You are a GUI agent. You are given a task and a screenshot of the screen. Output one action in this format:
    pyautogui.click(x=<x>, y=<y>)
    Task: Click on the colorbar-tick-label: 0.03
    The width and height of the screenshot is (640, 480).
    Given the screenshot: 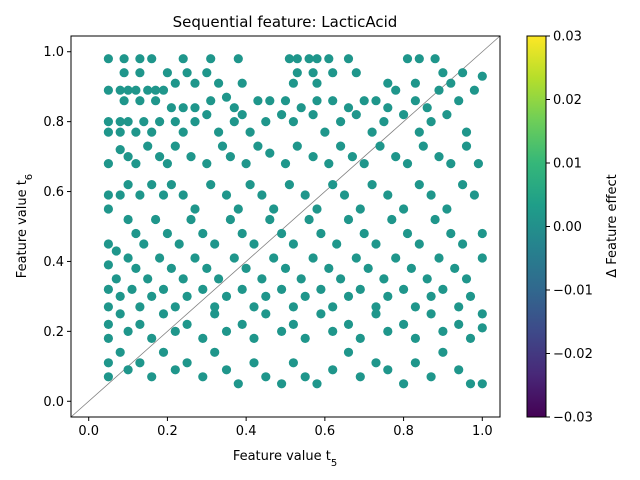 What is the action you would take?
    pyautogui.click(x=567, y=37)
    